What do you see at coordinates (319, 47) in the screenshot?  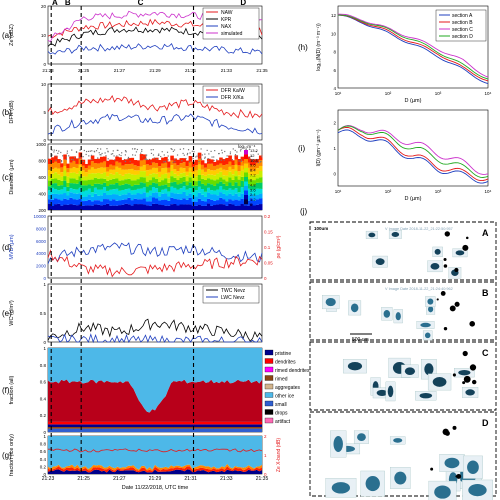 I see `y-axis-label: log₁₀(N(D) (m⁻³ m⁻¹))` at bounding box center [319, 47].